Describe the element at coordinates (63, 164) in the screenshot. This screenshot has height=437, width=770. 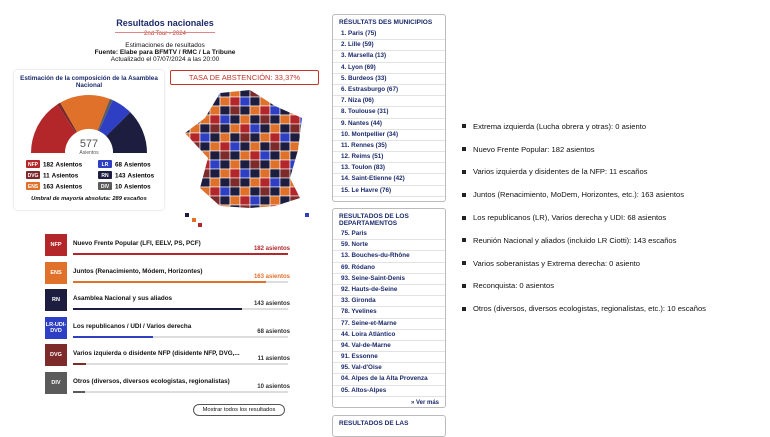
I see `party-seats: 182 Asientos` at that location.